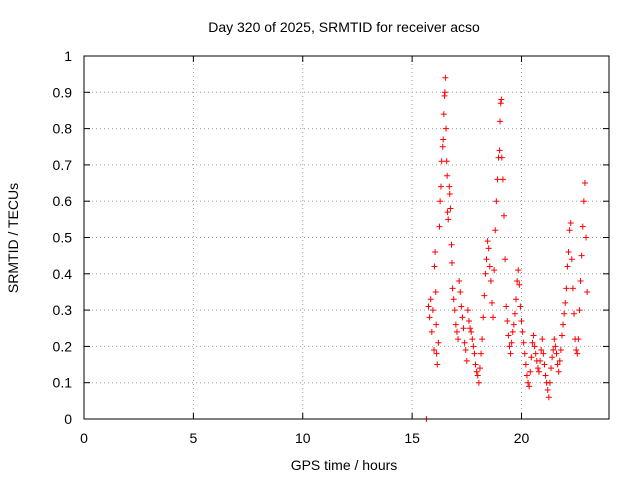 The image size is (640, 480). What do you see at coordinates (193, 438) in the screenshot?
I see `x-tick-label: 5` at bounding box center [193, 438].